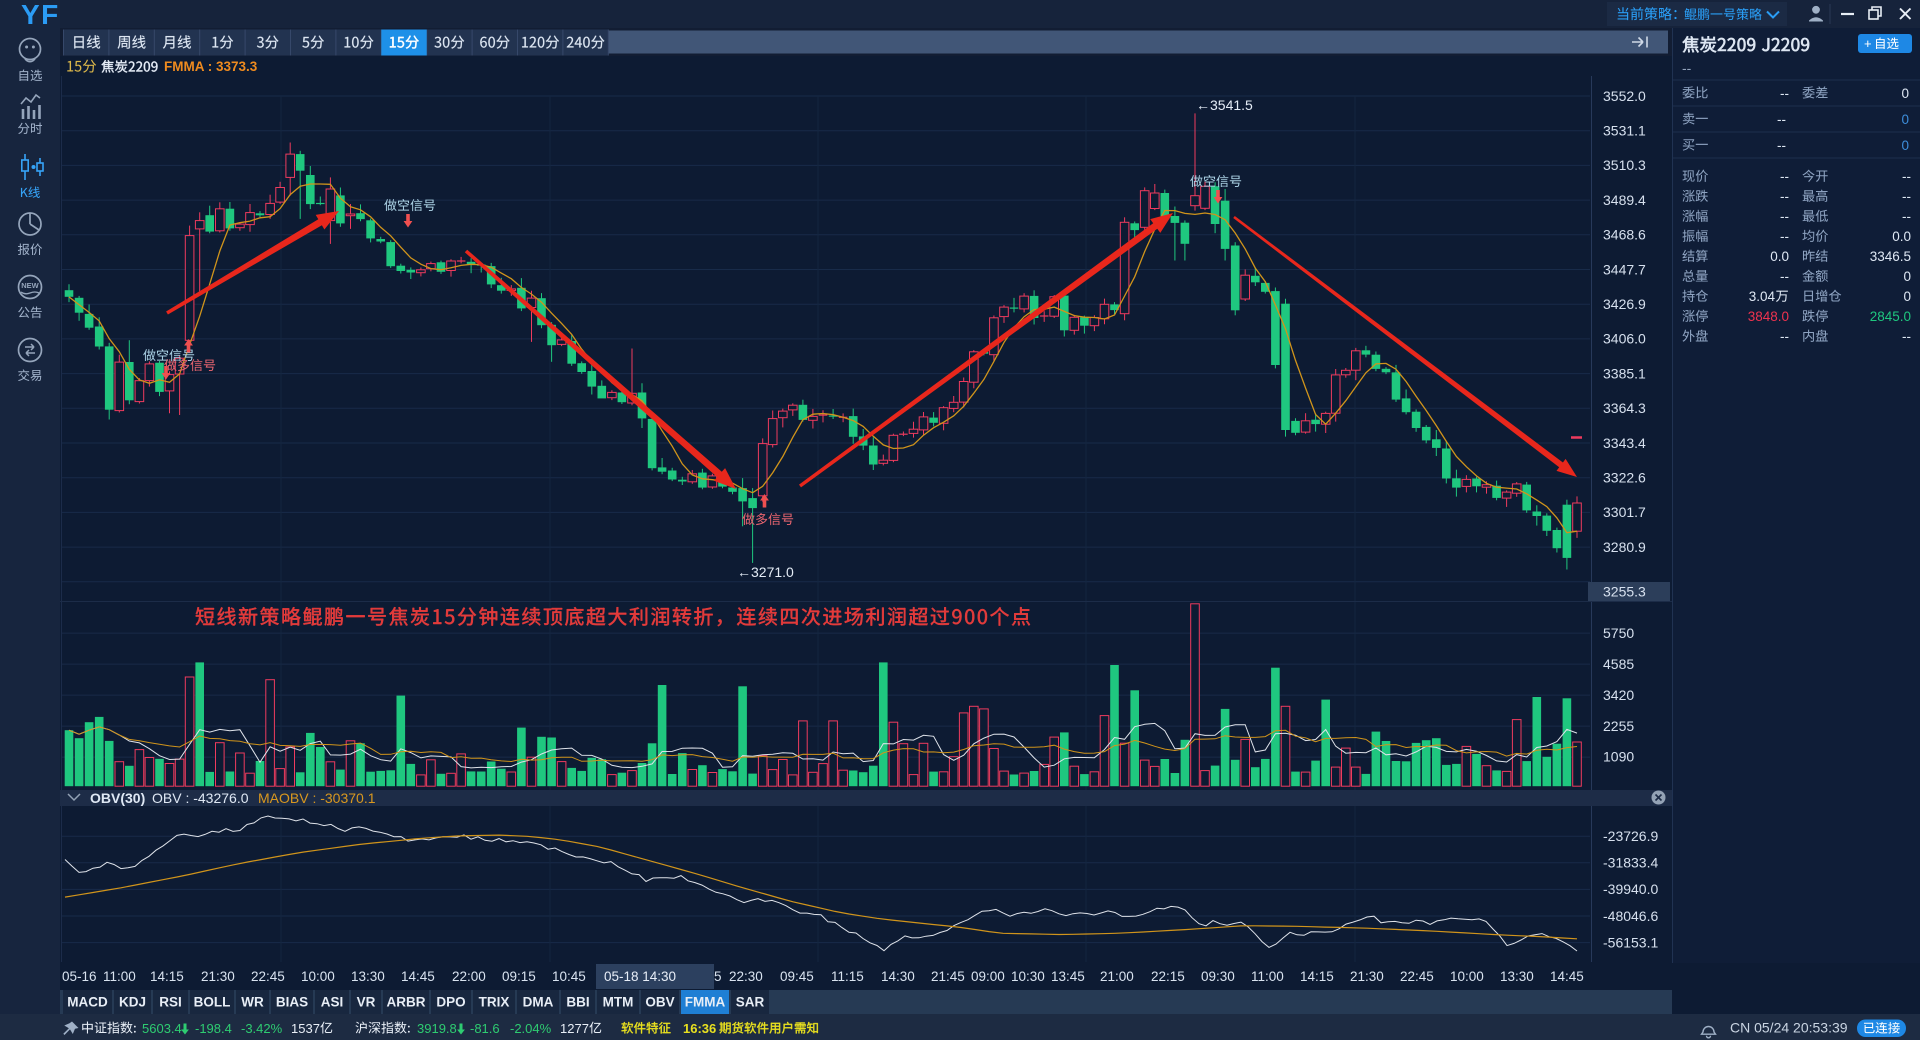 This screenshot has height=1040, width=1920. Describe the element at coordinates (640, 976) in the screenshot. I see `svg-text: 05-18 14:30` at that location.